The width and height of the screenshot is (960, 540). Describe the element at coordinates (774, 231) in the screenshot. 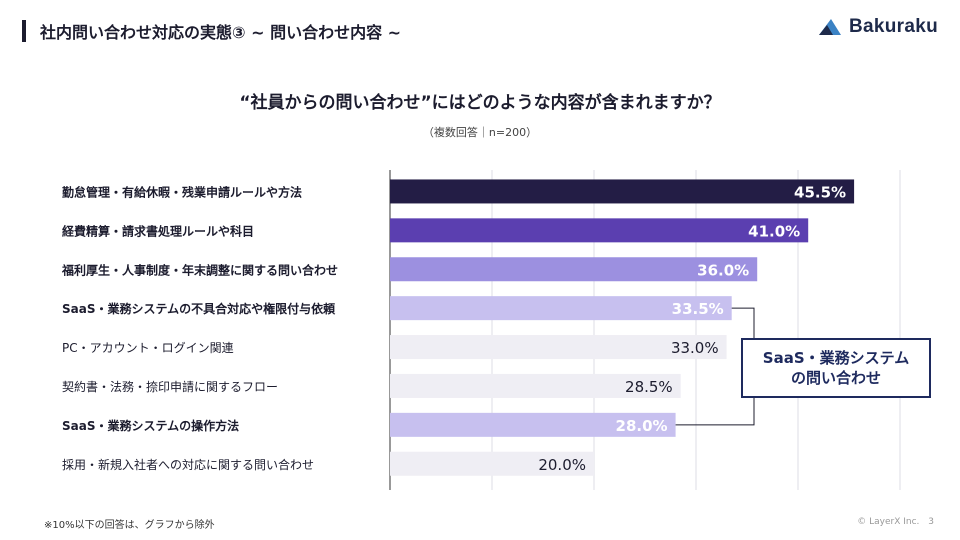

I see `bar-value-label: 41.0%` at that location.